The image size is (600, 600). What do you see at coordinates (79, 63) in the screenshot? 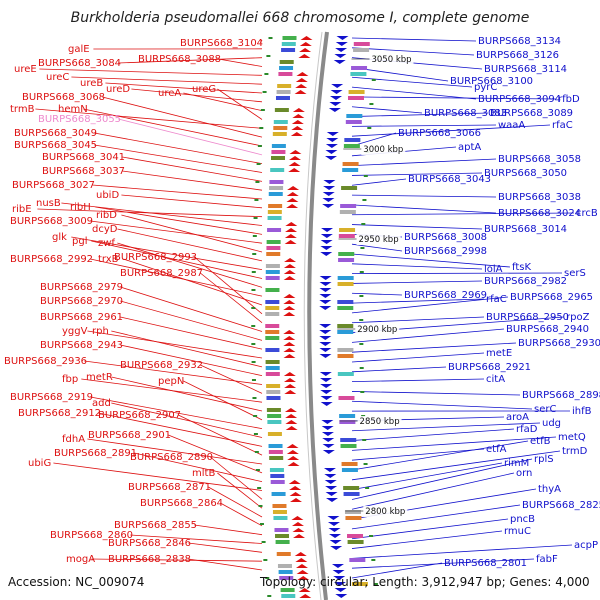
I see `left-gene-label: BURPS668_3084` at bounding box center [79, 63].